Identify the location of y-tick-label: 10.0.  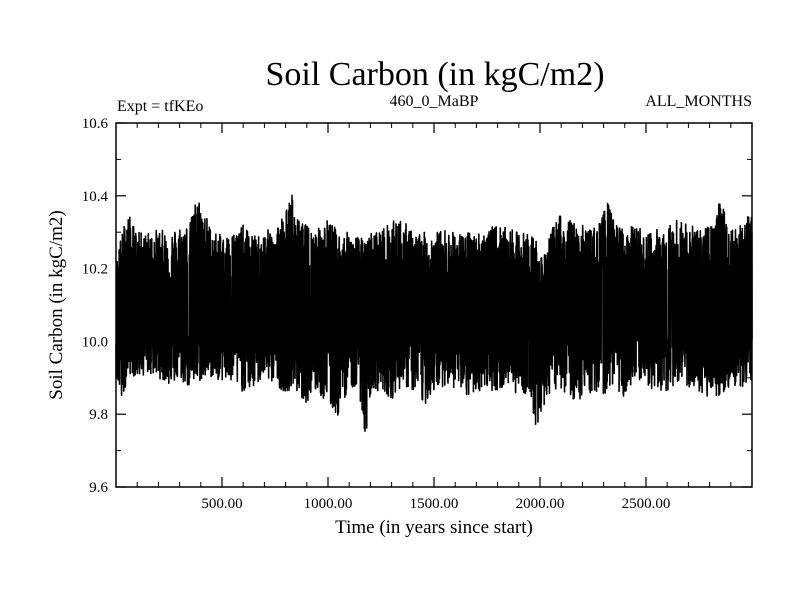
(95, 342).